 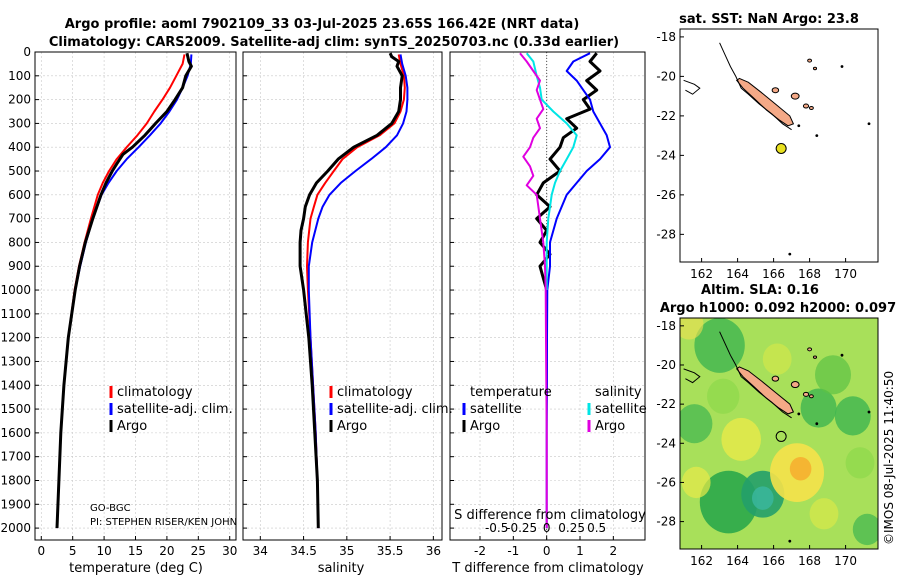 What do you see at coordinates (511, 392) in the screenshot?
I see `legend-temperature: temperature` at bounding box center [511, 392].